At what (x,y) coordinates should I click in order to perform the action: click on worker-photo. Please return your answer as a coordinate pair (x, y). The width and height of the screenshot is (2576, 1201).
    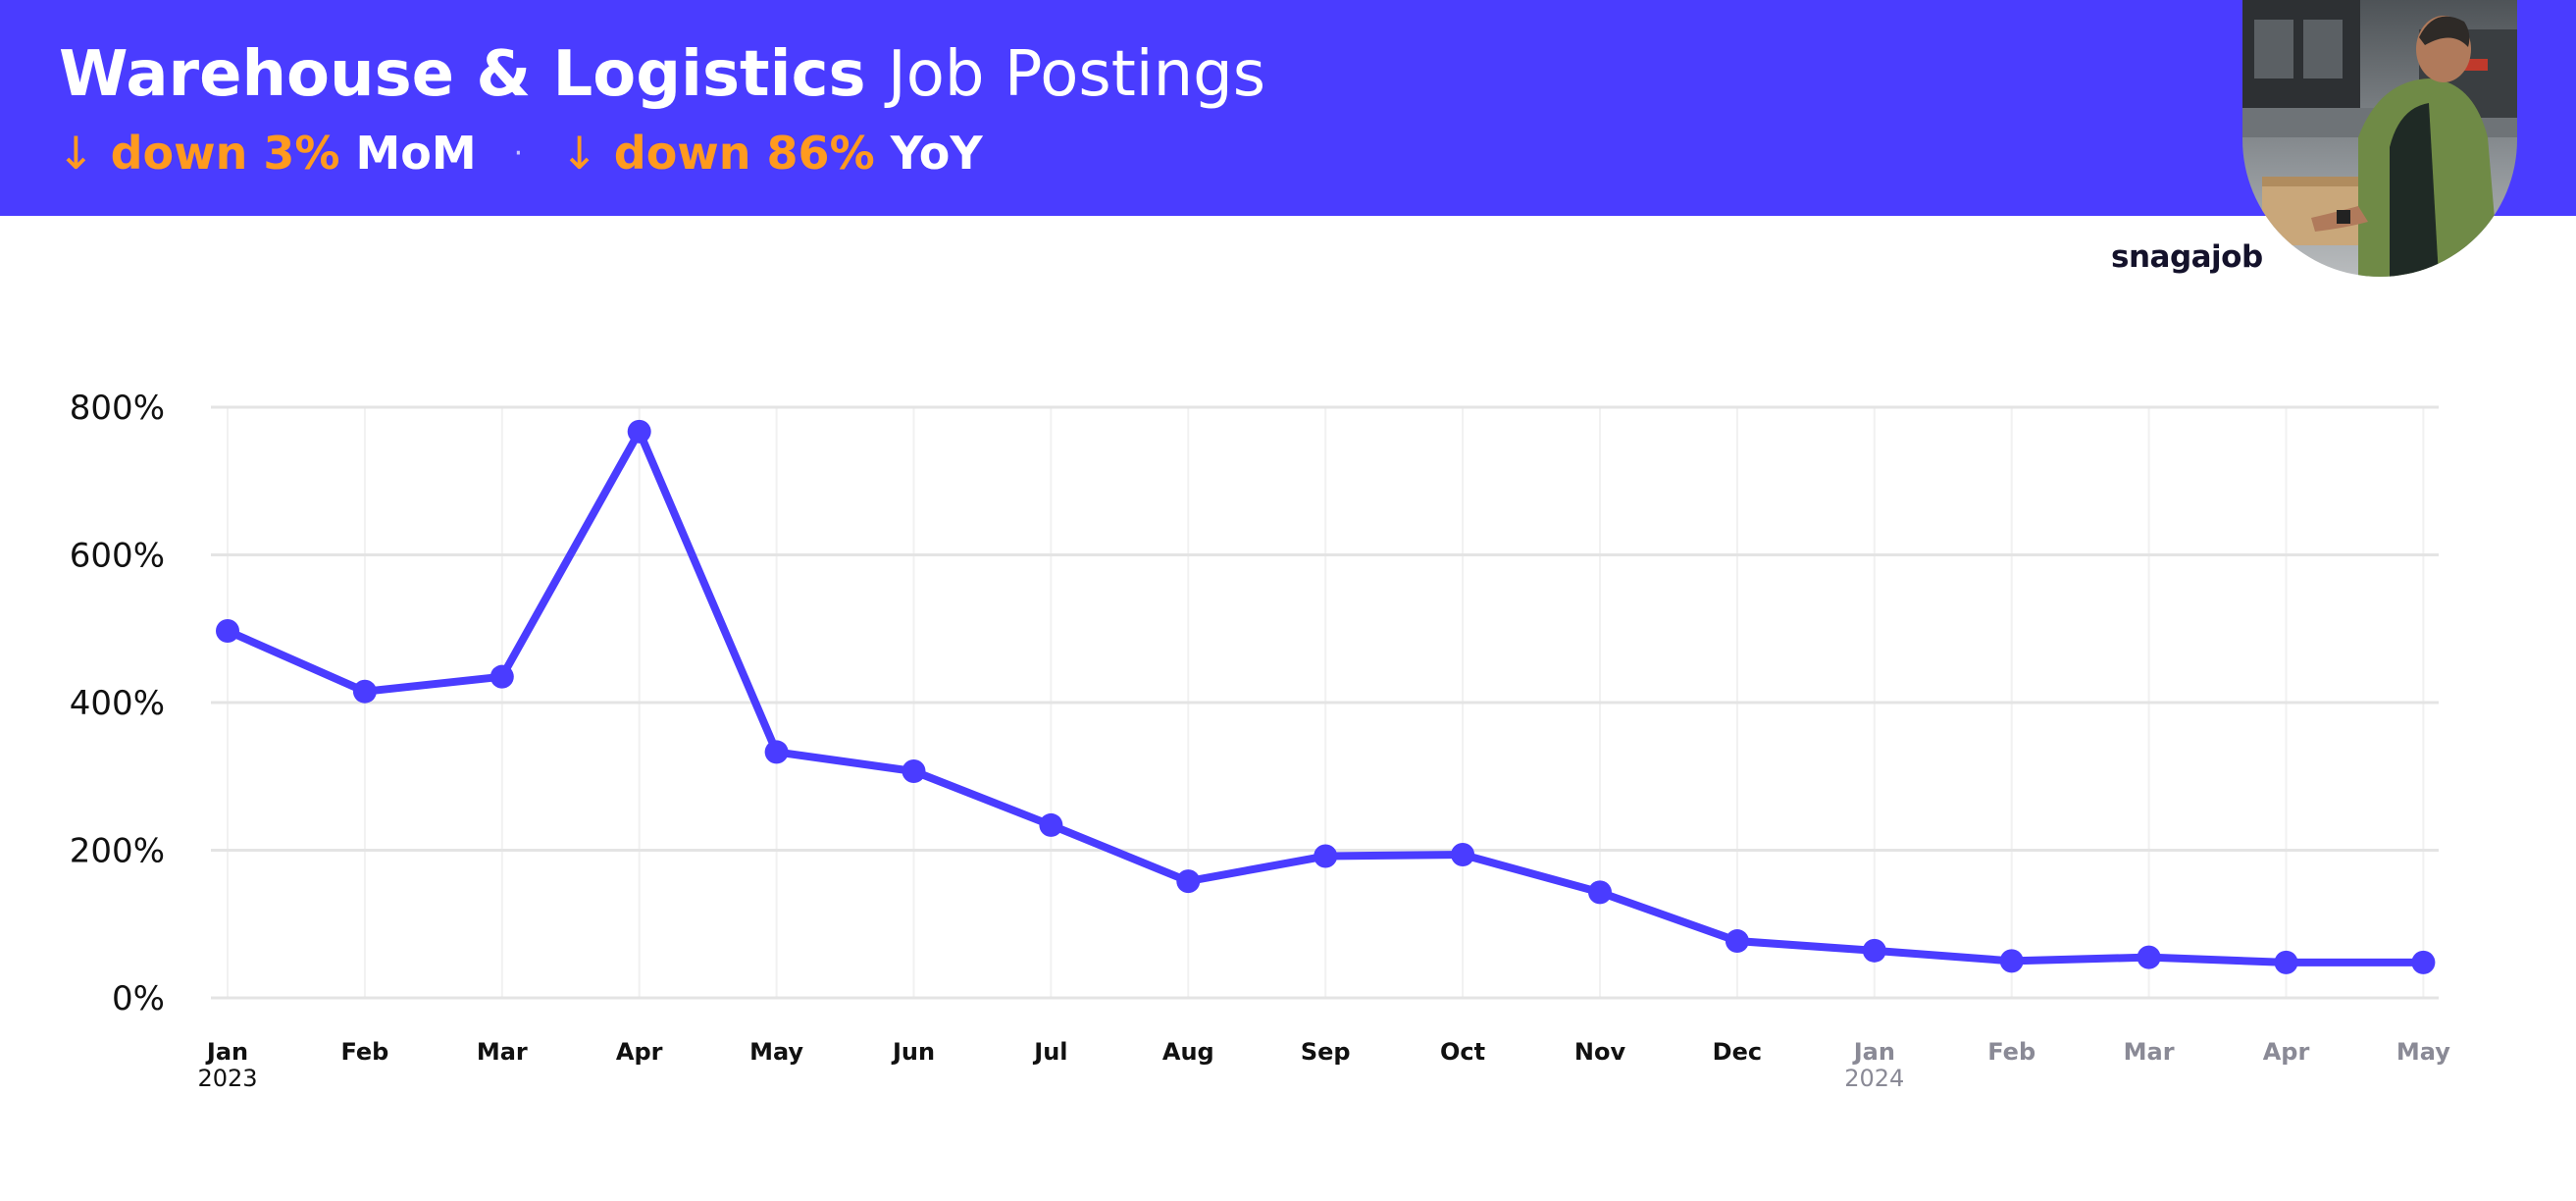
    Looking at the image, I should click on (2379, 138).